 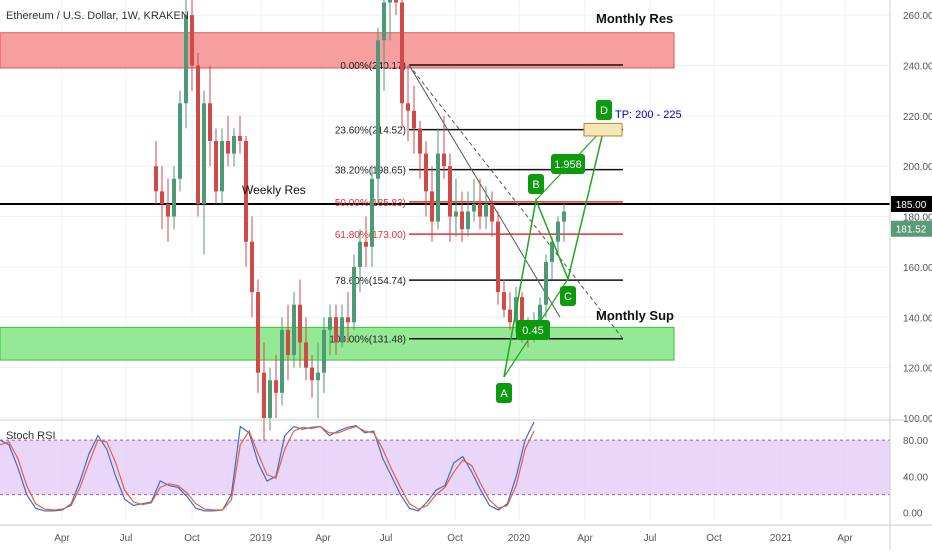 What do you see at coordinates (97, 16) in the screenshot?
I see `symbol-title: Ethereum / U.S. Dollar, 1W, KRAKEN` at bounding box center [97, 16].